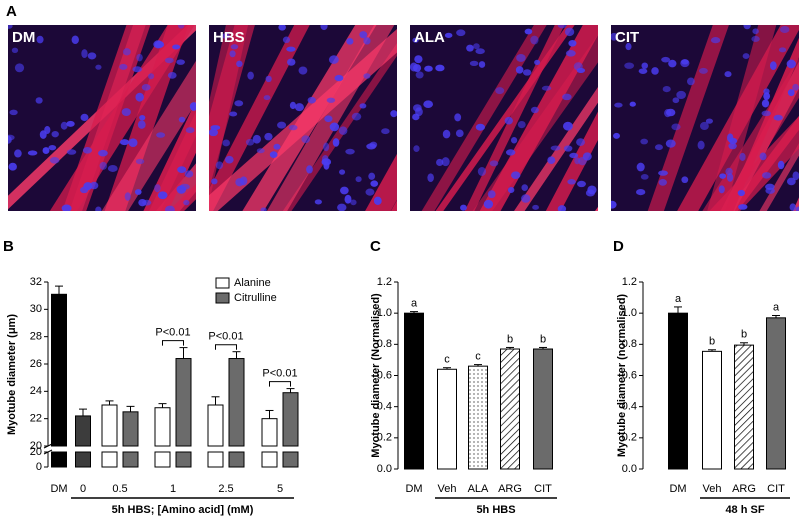 The height and width of the screenshot is (517, 800). I want to click on y-tick-label: 1.2, so click(384, 282).